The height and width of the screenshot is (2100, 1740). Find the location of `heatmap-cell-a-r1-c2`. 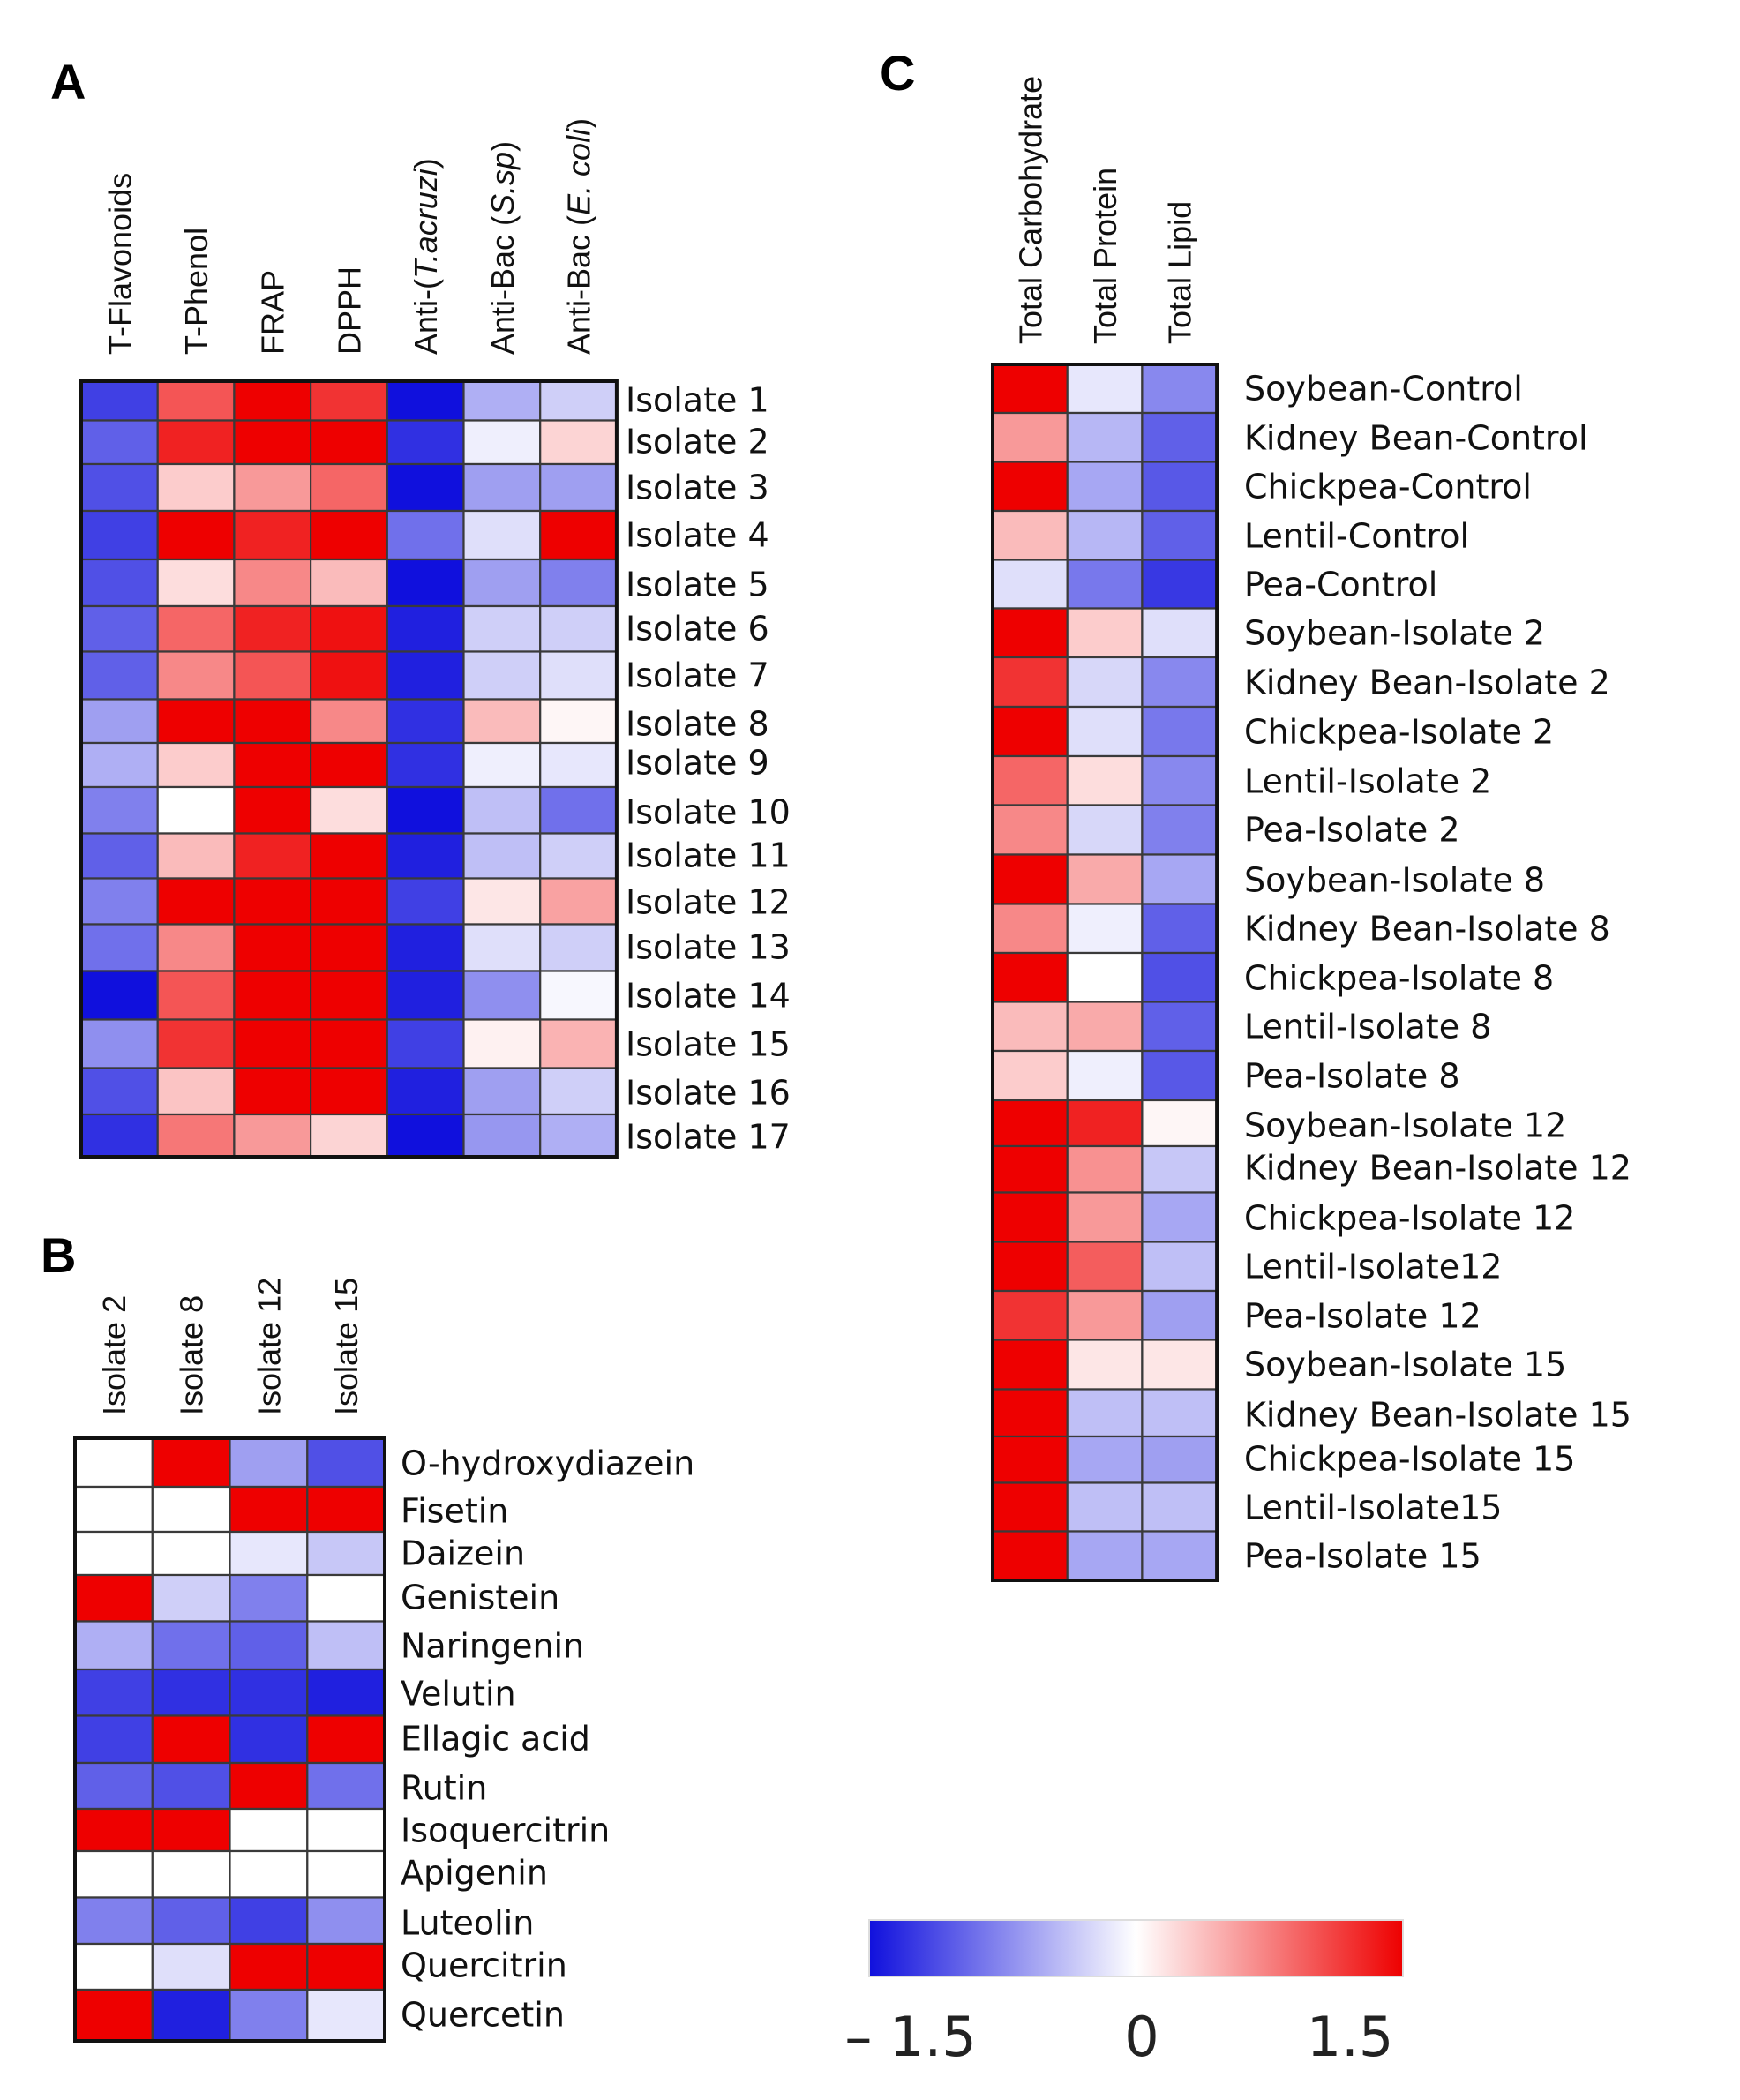

heatmap-cell-a-r1-c2 is located at coordinates (196, 400).